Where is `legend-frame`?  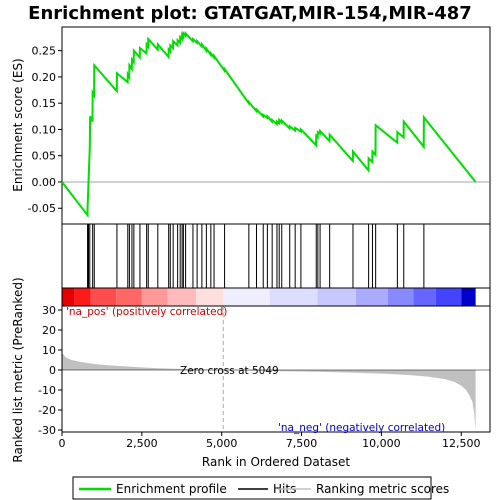
legend-frame is located at coordinates (252, 488).